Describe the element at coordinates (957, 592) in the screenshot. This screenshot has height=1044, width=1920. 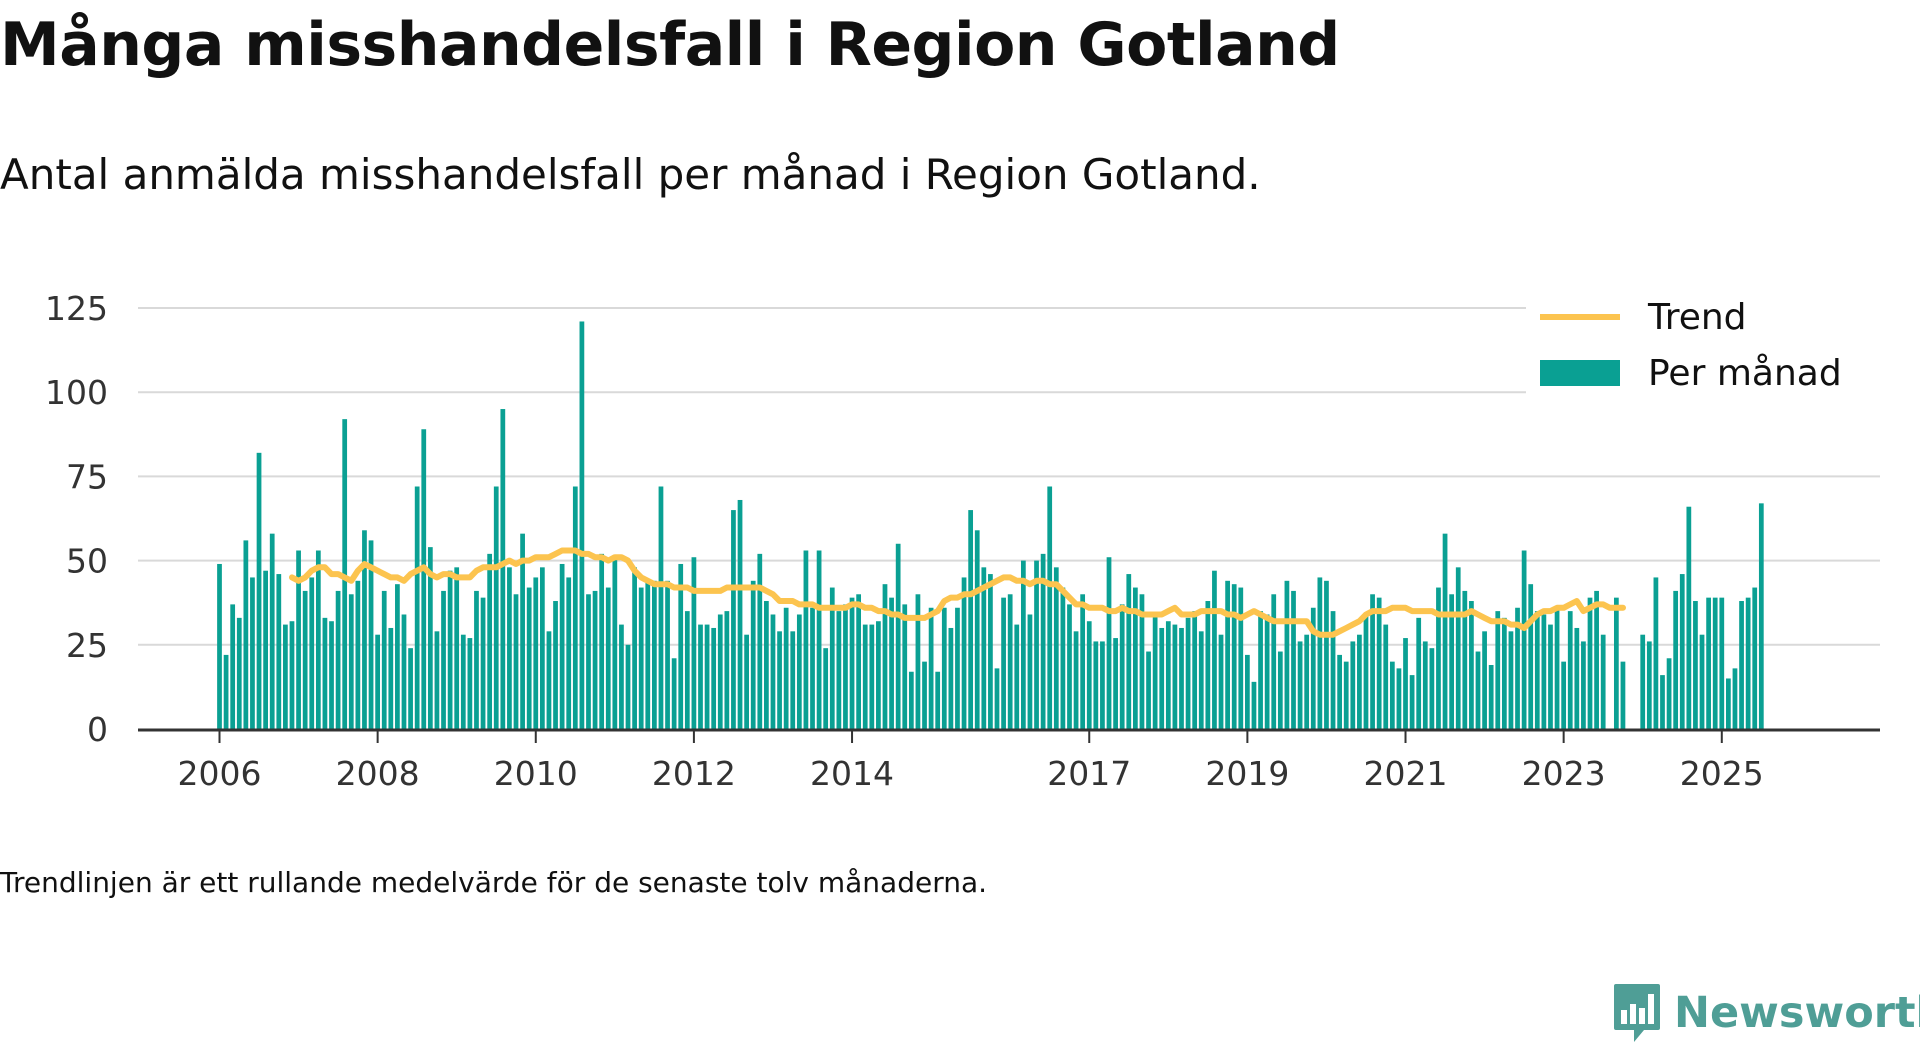
I see `trend-line` at that location.